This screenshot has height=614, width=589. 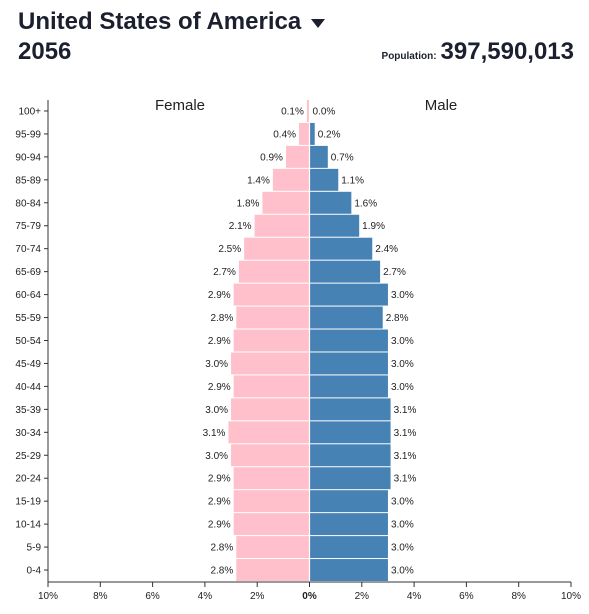 I want to click on female-value-label: 2.1%, so click(x=240, y=226).